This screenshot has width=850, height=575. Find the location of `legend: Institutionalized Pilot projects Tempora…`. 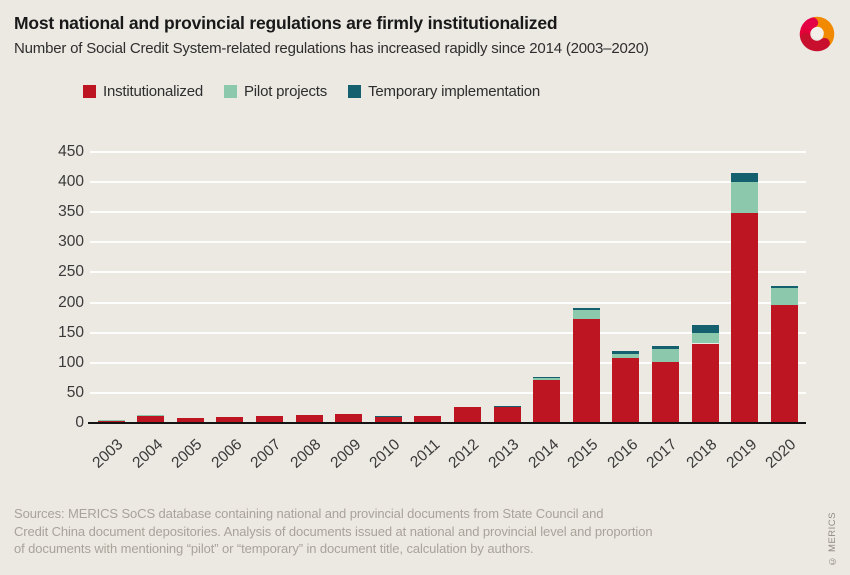

legend: Institutionalized Pilot projects Tempora… is located at coordinates (311, 91).